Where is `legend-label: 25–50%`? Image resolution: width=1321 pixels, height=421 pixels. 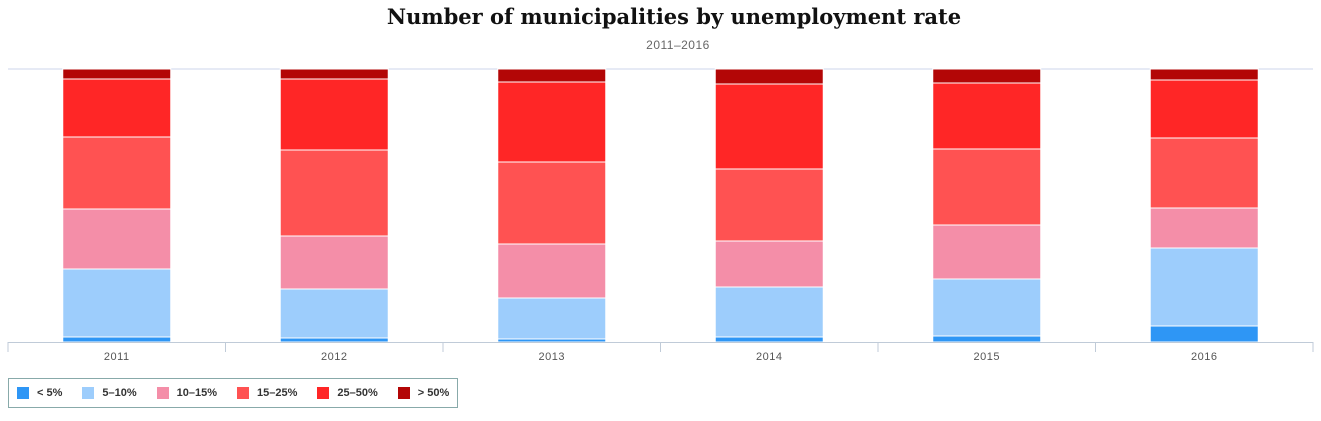 legend-label: 25–50% is located at coordinates (357, 393).